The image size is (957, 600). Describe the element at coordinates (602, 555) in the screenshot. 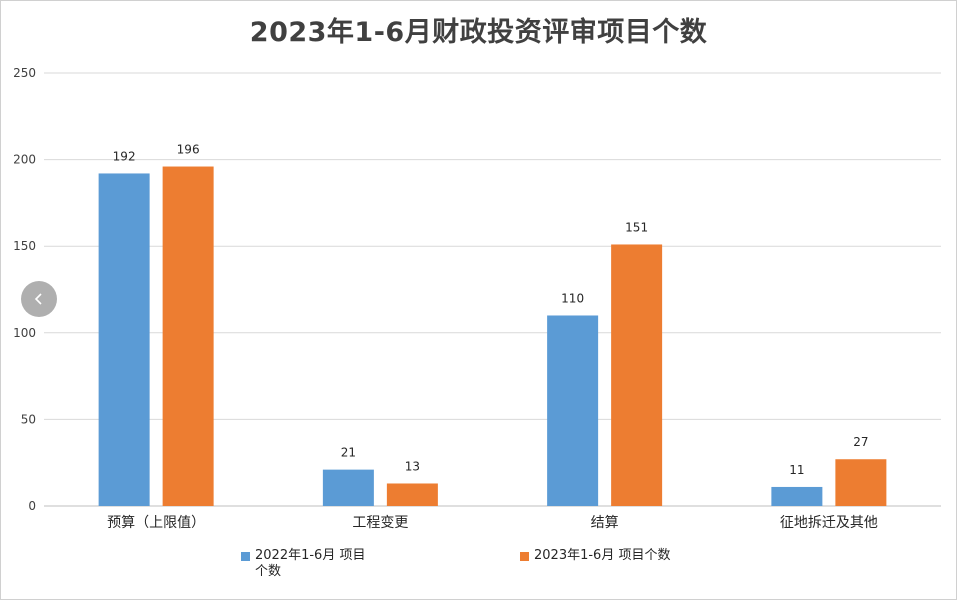

I see `legend-label-2023: 2023年1-6月 项目个数` at that location.